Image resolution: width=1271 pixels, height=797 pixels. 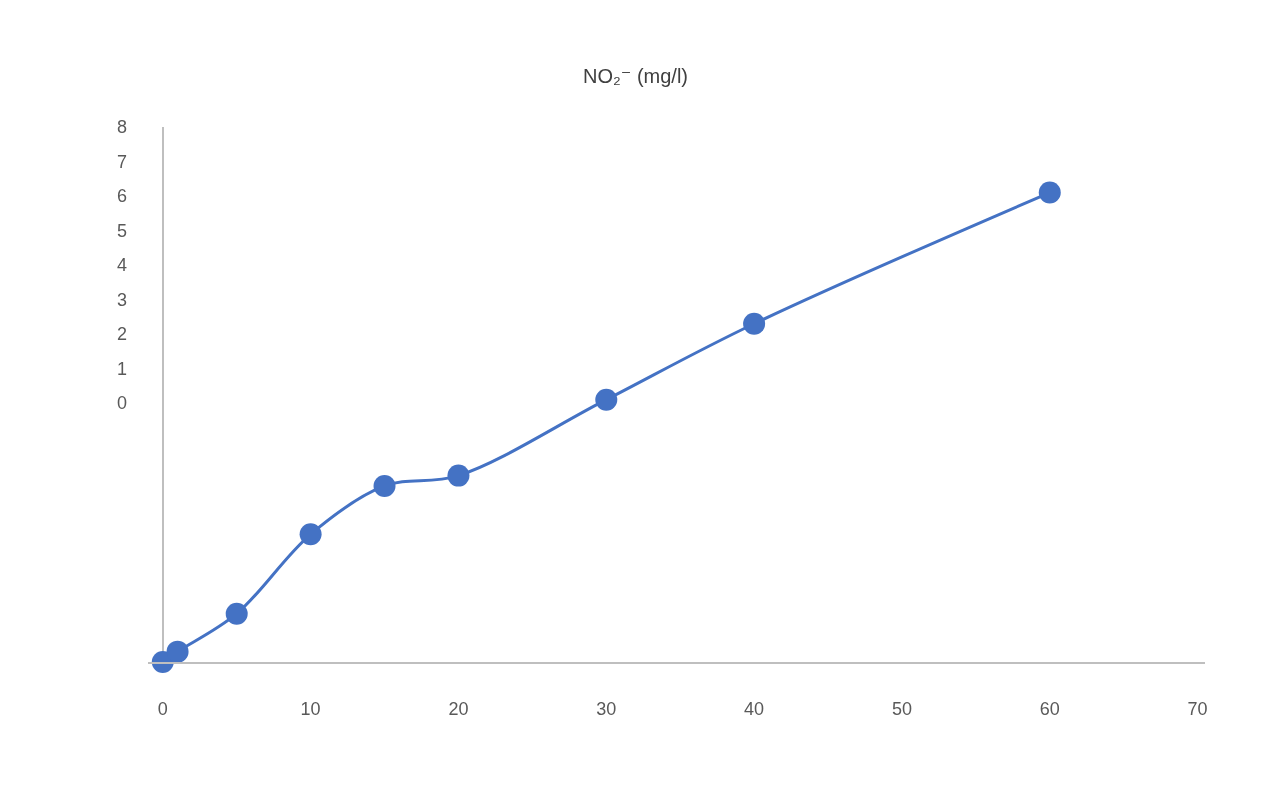 What do you see at coordinates (310, 709) in the screenshot?
I see `x-tick-label: 10` at bounding box center [310, 709].